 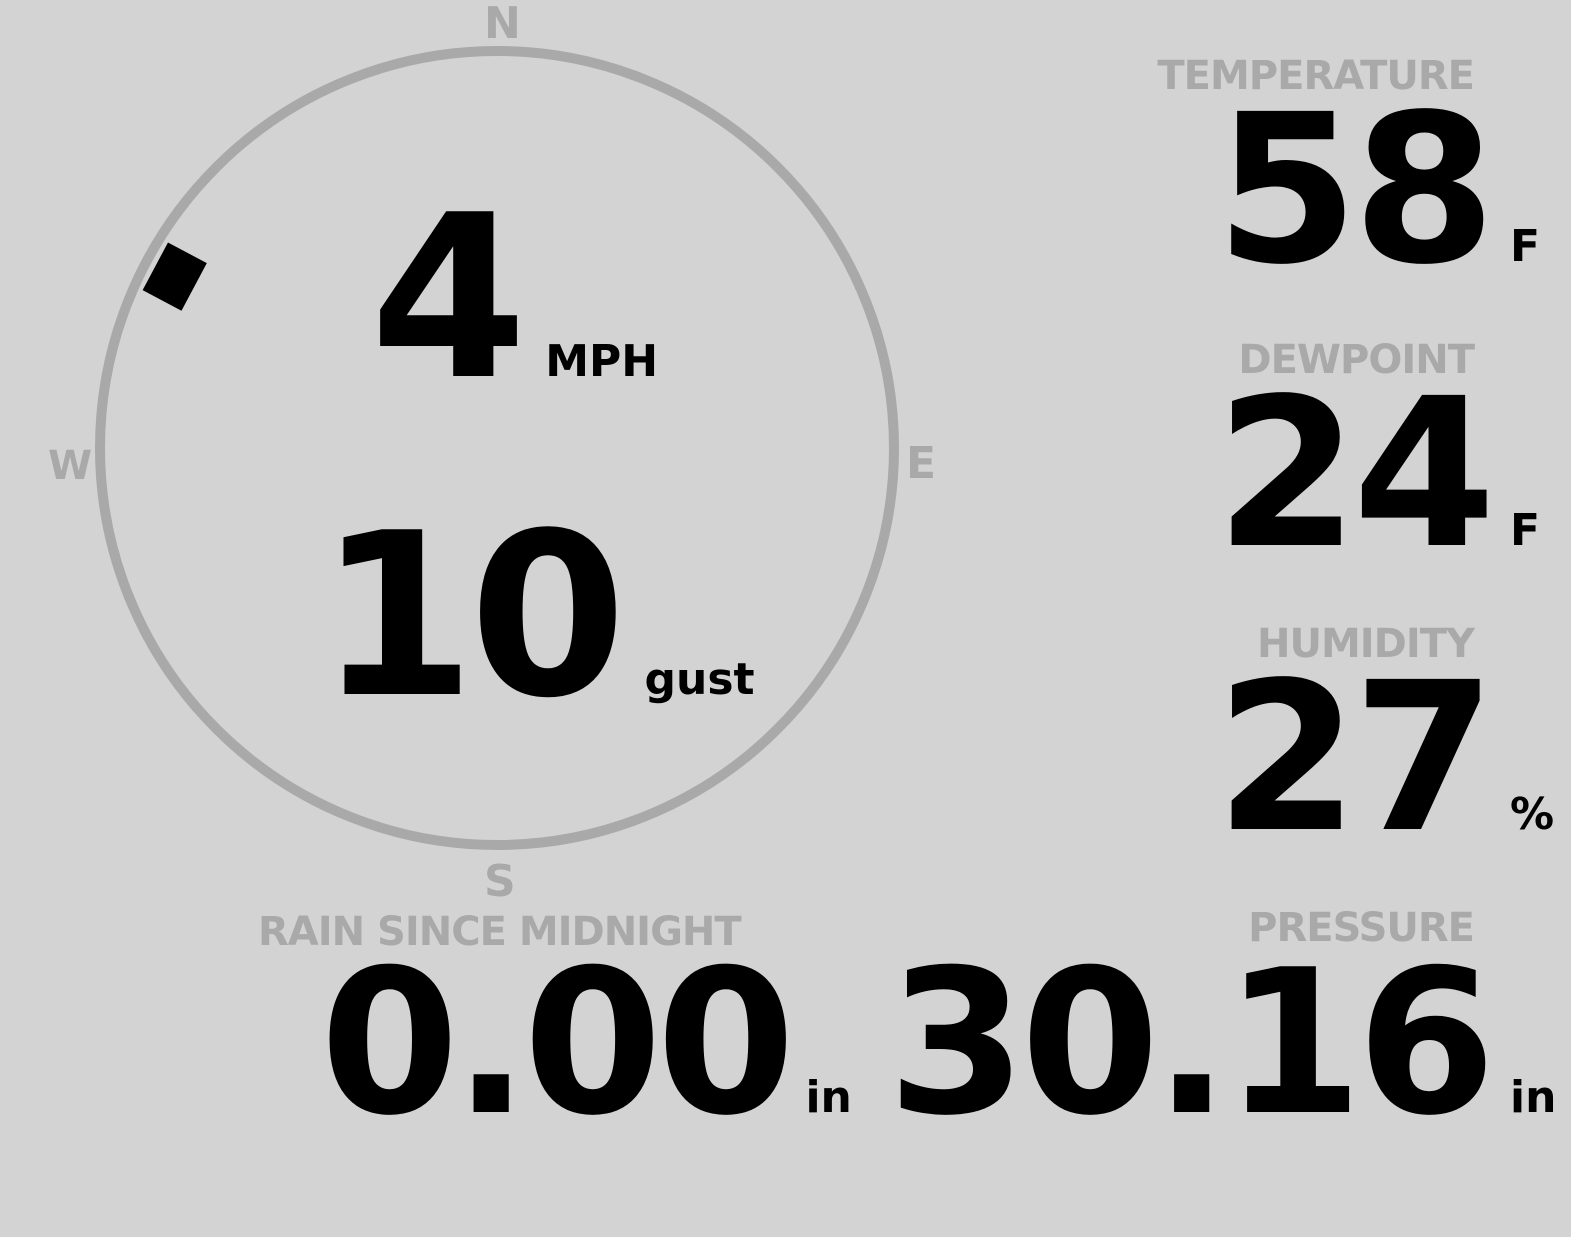 What do you see at coordinates (1525, 530) in the screenshot?
I see `dewpoint-unit: F` at bounding box center [1525, 530].